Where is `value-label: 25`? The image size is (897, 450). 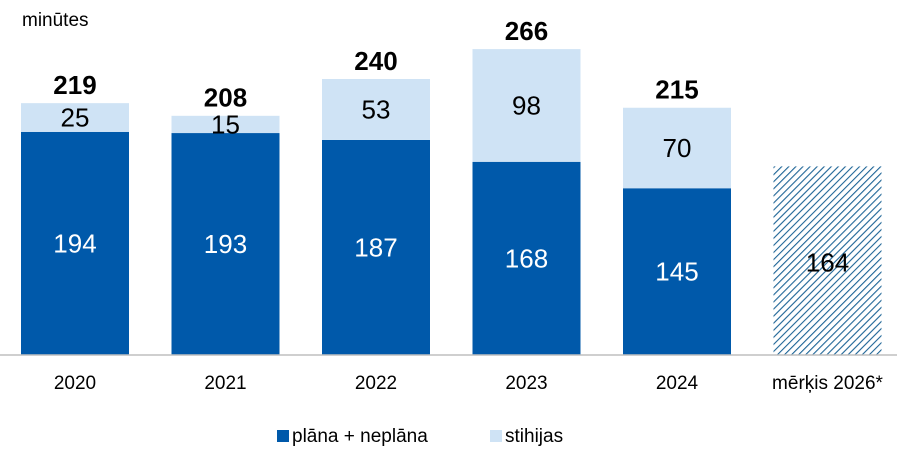 value-label: 25 is located at coordinates (75, 117).